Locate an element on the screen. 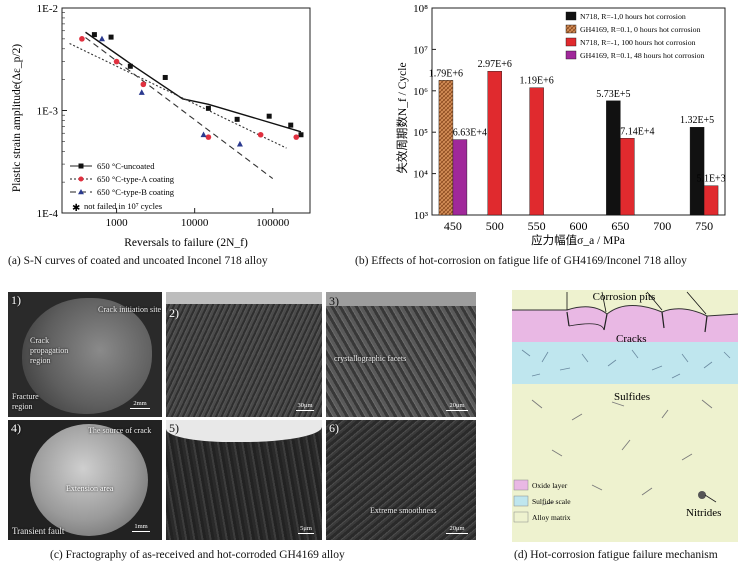 The width and height of the screenshot is (747, 575). asterisk-icon: ✱ is located at coordinates (76, 208).